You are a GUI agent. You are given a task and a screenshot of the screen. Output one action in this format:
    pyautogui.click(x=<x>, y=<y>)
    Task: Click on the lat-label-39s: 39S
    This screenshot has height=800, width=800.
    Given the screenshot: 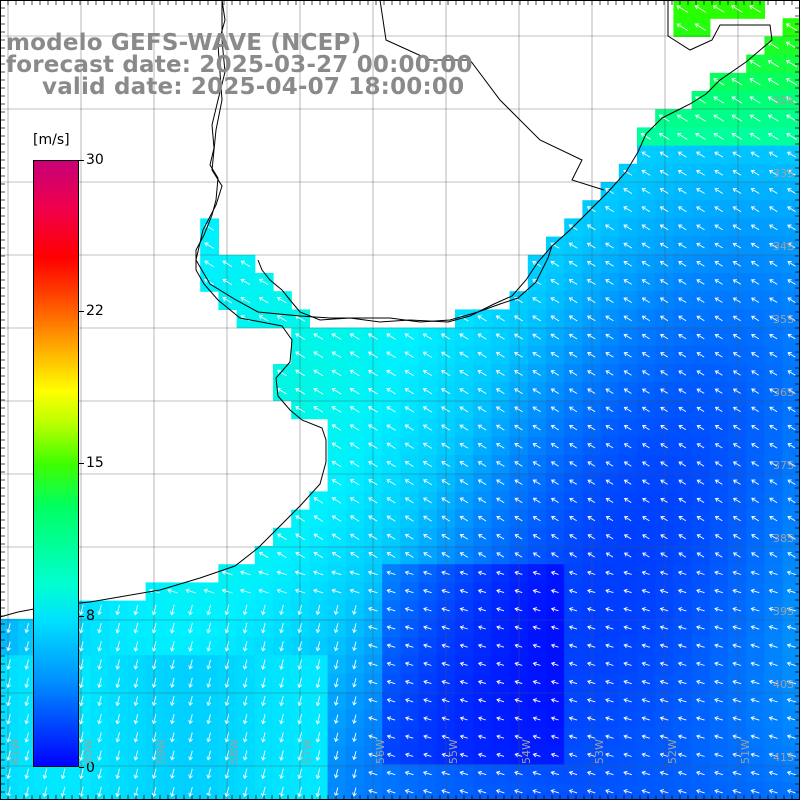 What is the action you would take?
    pyautogui.click(x=783, y=611)
    